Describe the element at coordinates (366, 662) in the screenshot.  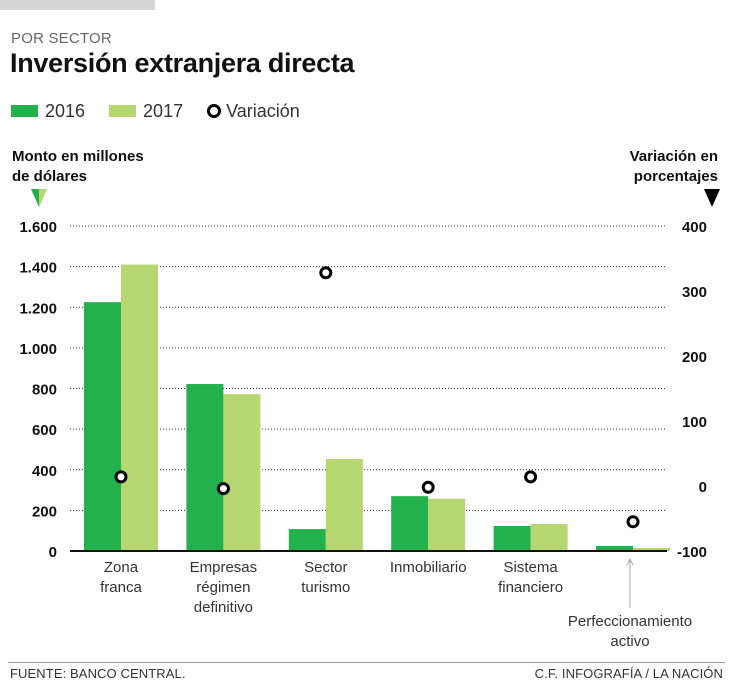
I see `footer-divider` at that location.